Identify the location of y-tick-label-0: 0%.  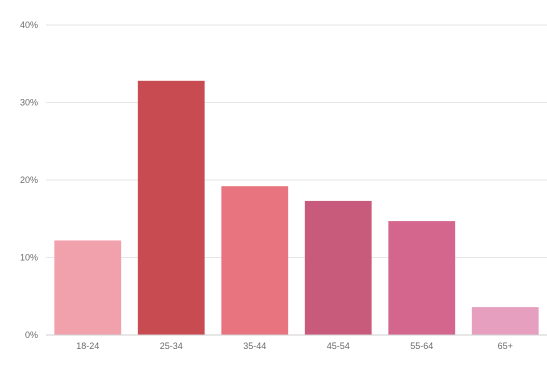
(31, 335).